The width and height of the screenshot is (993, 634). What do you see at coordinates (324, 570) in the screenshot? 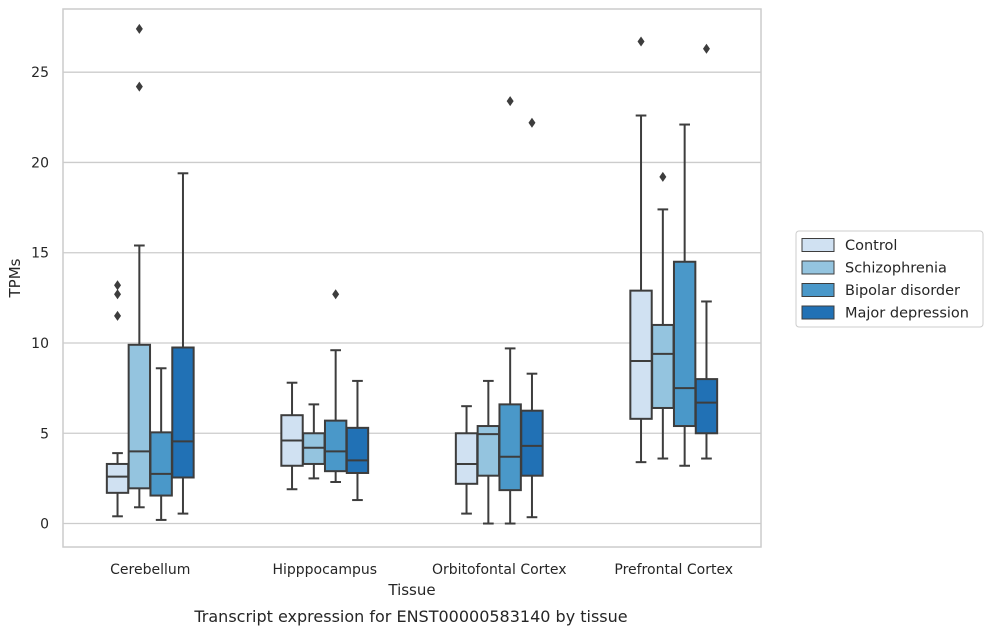
I see `x-tick-label: Hipppocampus` at bounding box center [324, 570].